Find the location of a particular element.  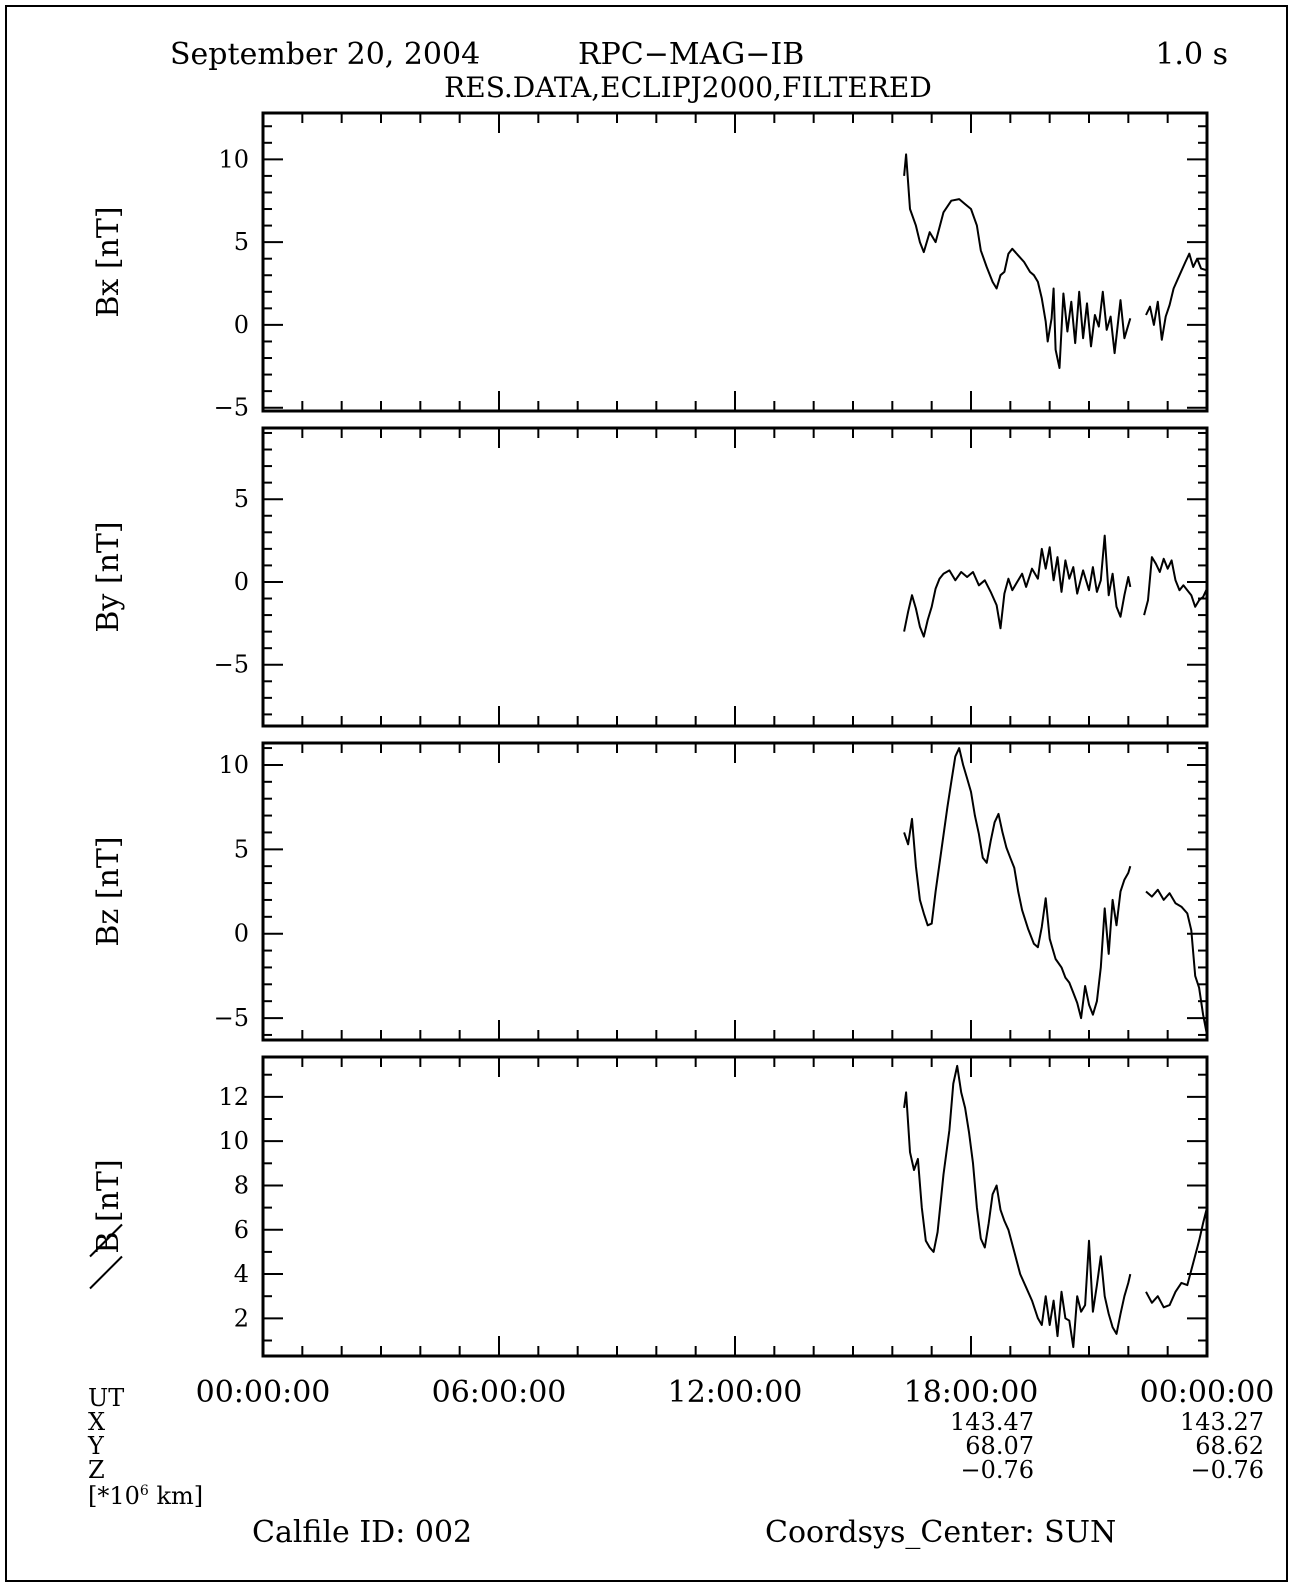

pos-z-24h: −0.76 is located at coordinates (1227, 1470).